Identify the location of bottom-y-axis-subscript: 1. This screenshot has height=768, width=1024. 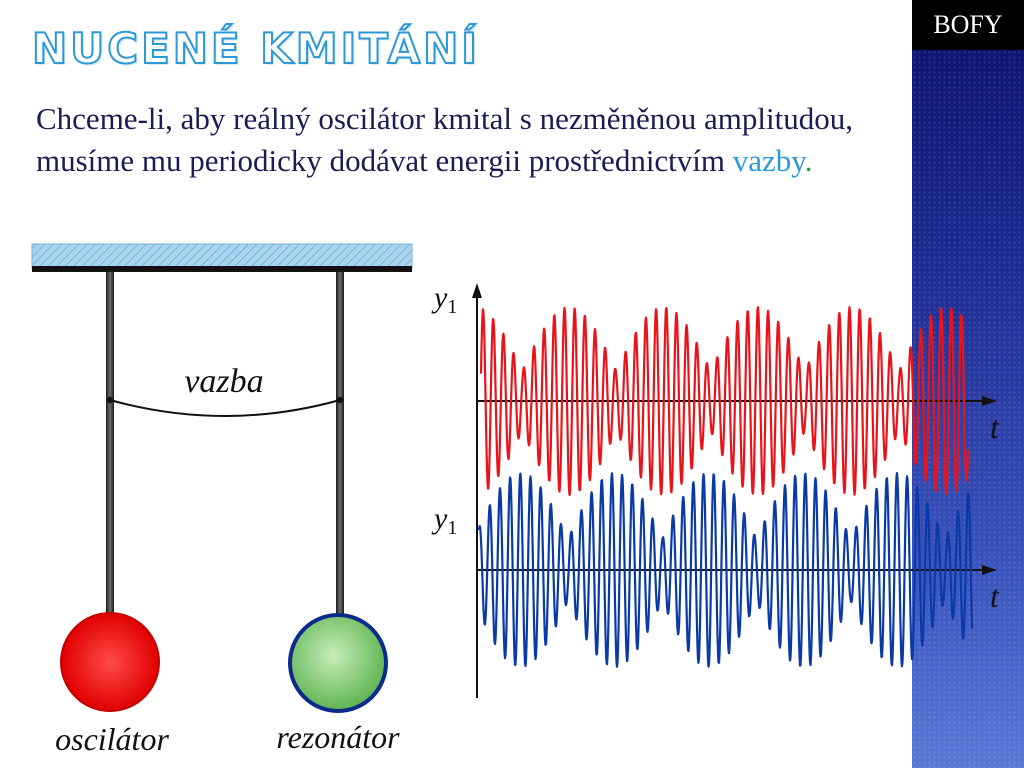
(452, 528).